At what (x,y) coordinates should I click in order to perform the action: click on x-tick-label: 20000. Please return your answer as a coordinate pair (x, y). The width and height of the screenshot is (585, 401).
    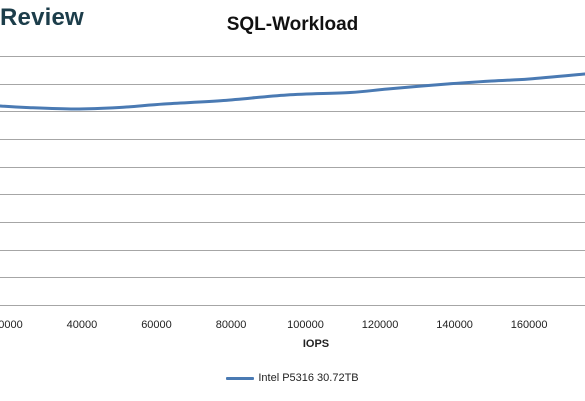
    Looking at the image, I should click on (11, 325).